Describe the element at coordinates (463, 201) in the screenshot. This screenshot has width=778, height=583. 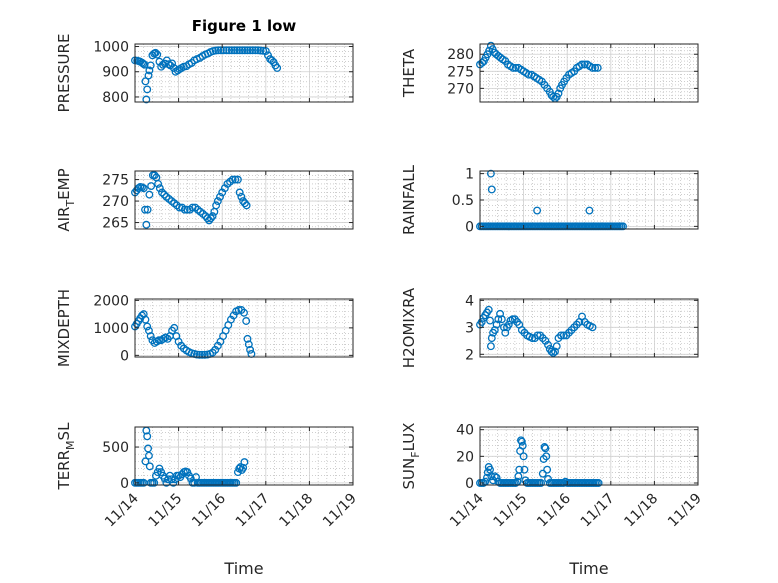
I see `y-tick-label: 0.5` at that location.